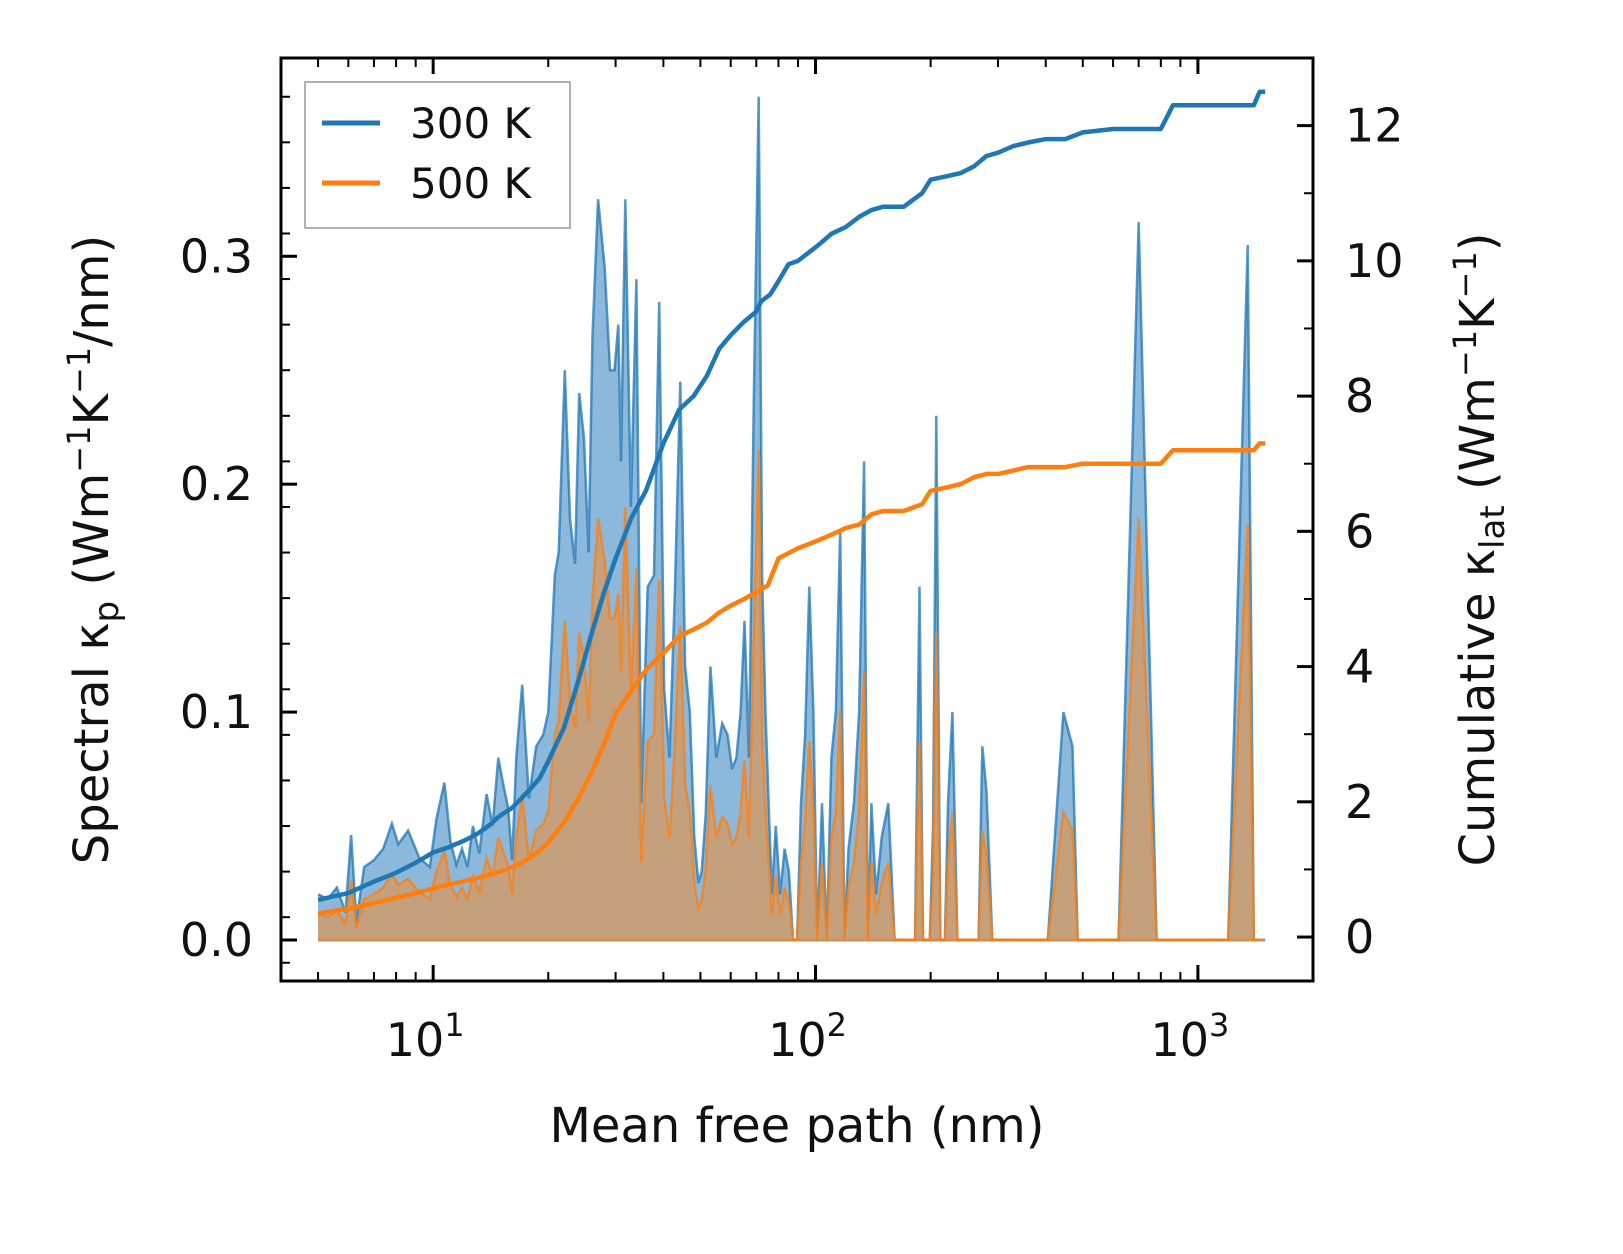 The image size is (1623, 1254). Describe the element at coordinates (92, 743) in the screenshot. I see `y-left-label-prefix: Spectral κ` at that location.